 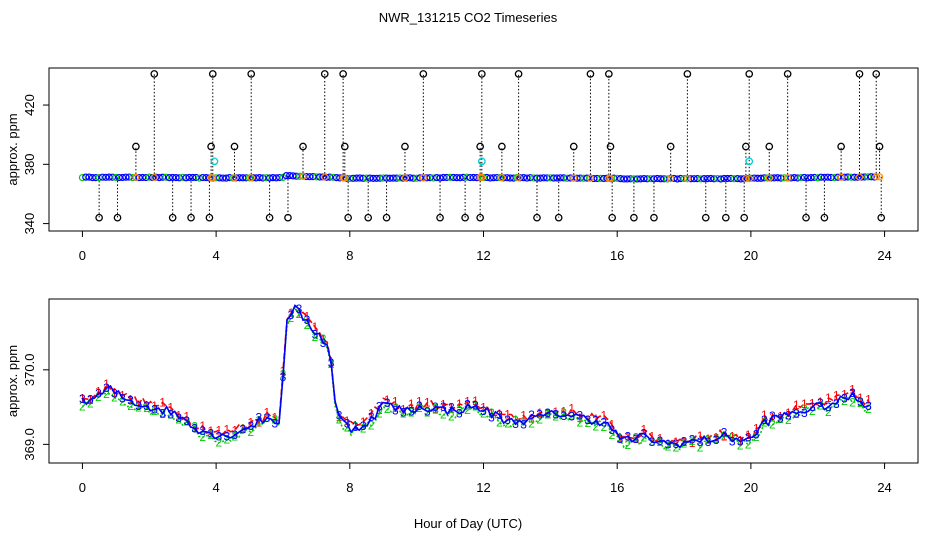 I want to click on top-xtick-label: 0, so click(x=82, y=255).